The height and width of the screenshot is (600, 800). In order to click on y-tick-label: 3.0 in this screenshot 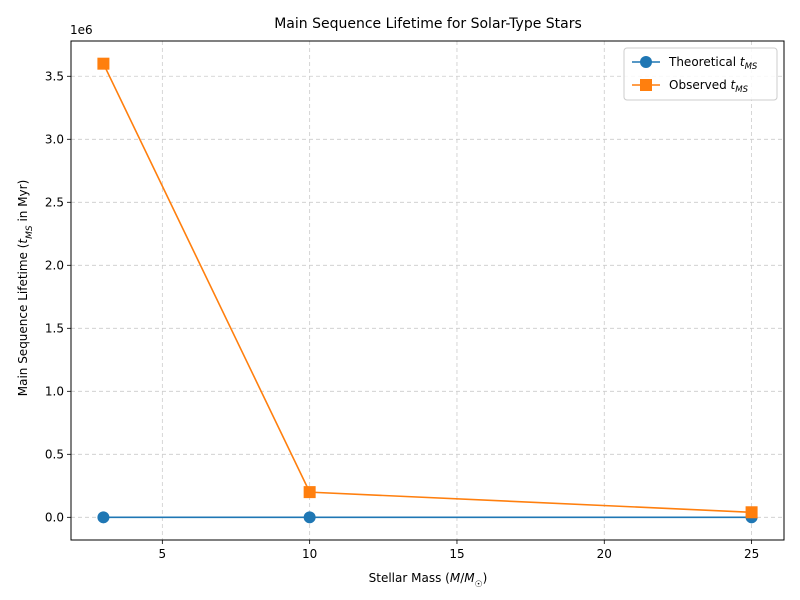, I will do `click(54, 139)`.